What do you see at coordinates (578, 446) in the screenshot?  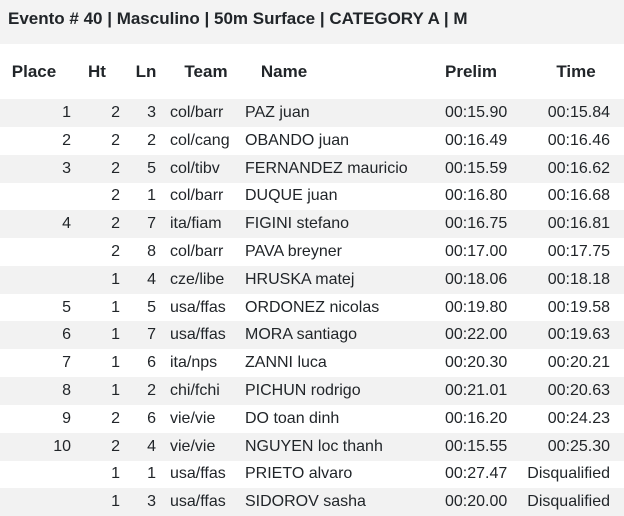 I see `table-cell: 00:25.30` at bounding box center [578, 446].